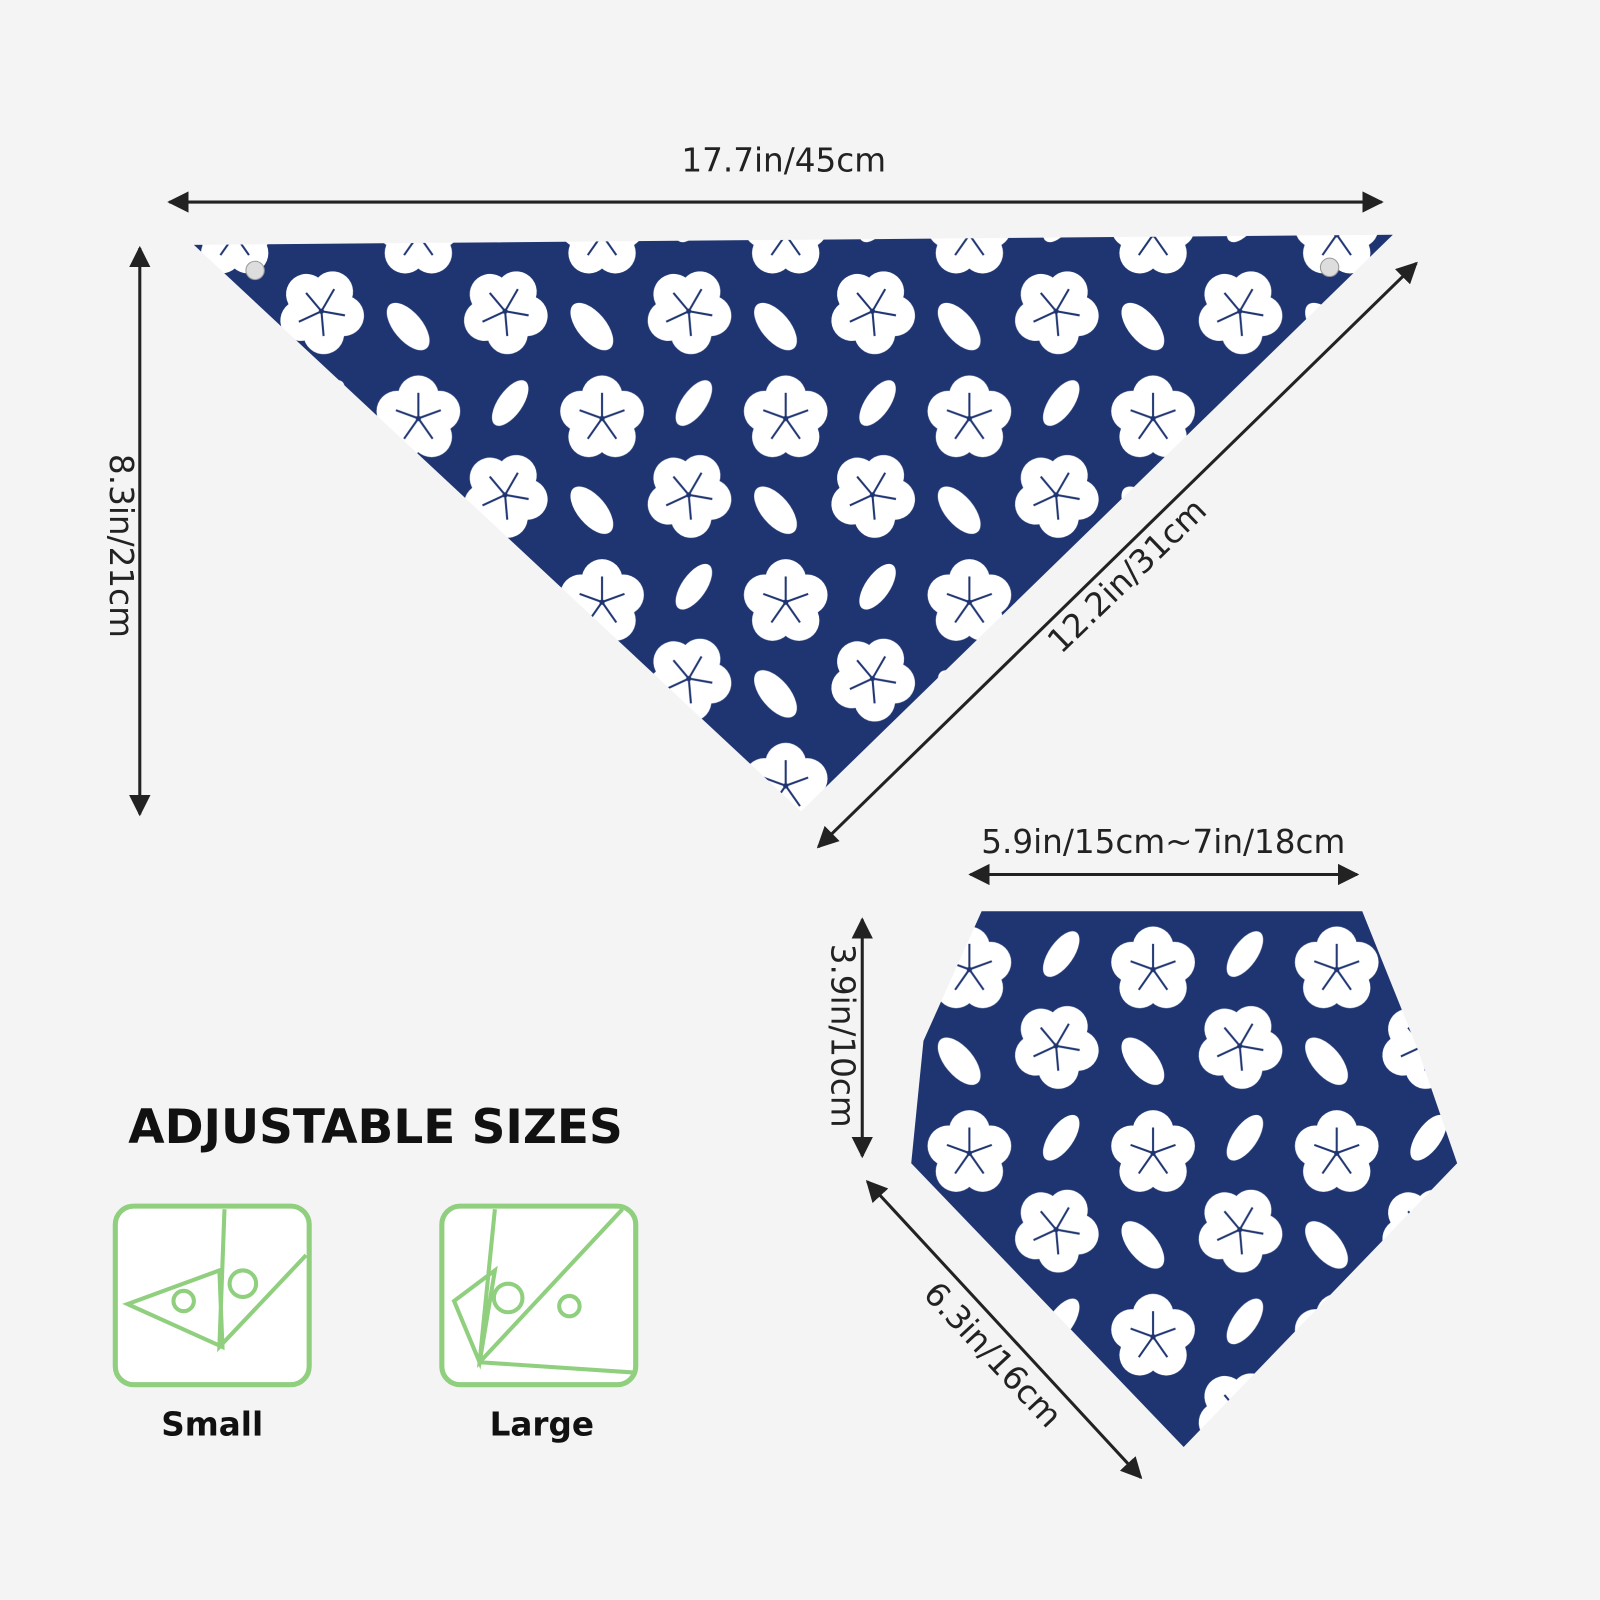 The width and height of the screenshot is (1600, 1600). Describe the element at coordinates (542, 1425) in the screenshot. I see `option-label: Large` at that location.